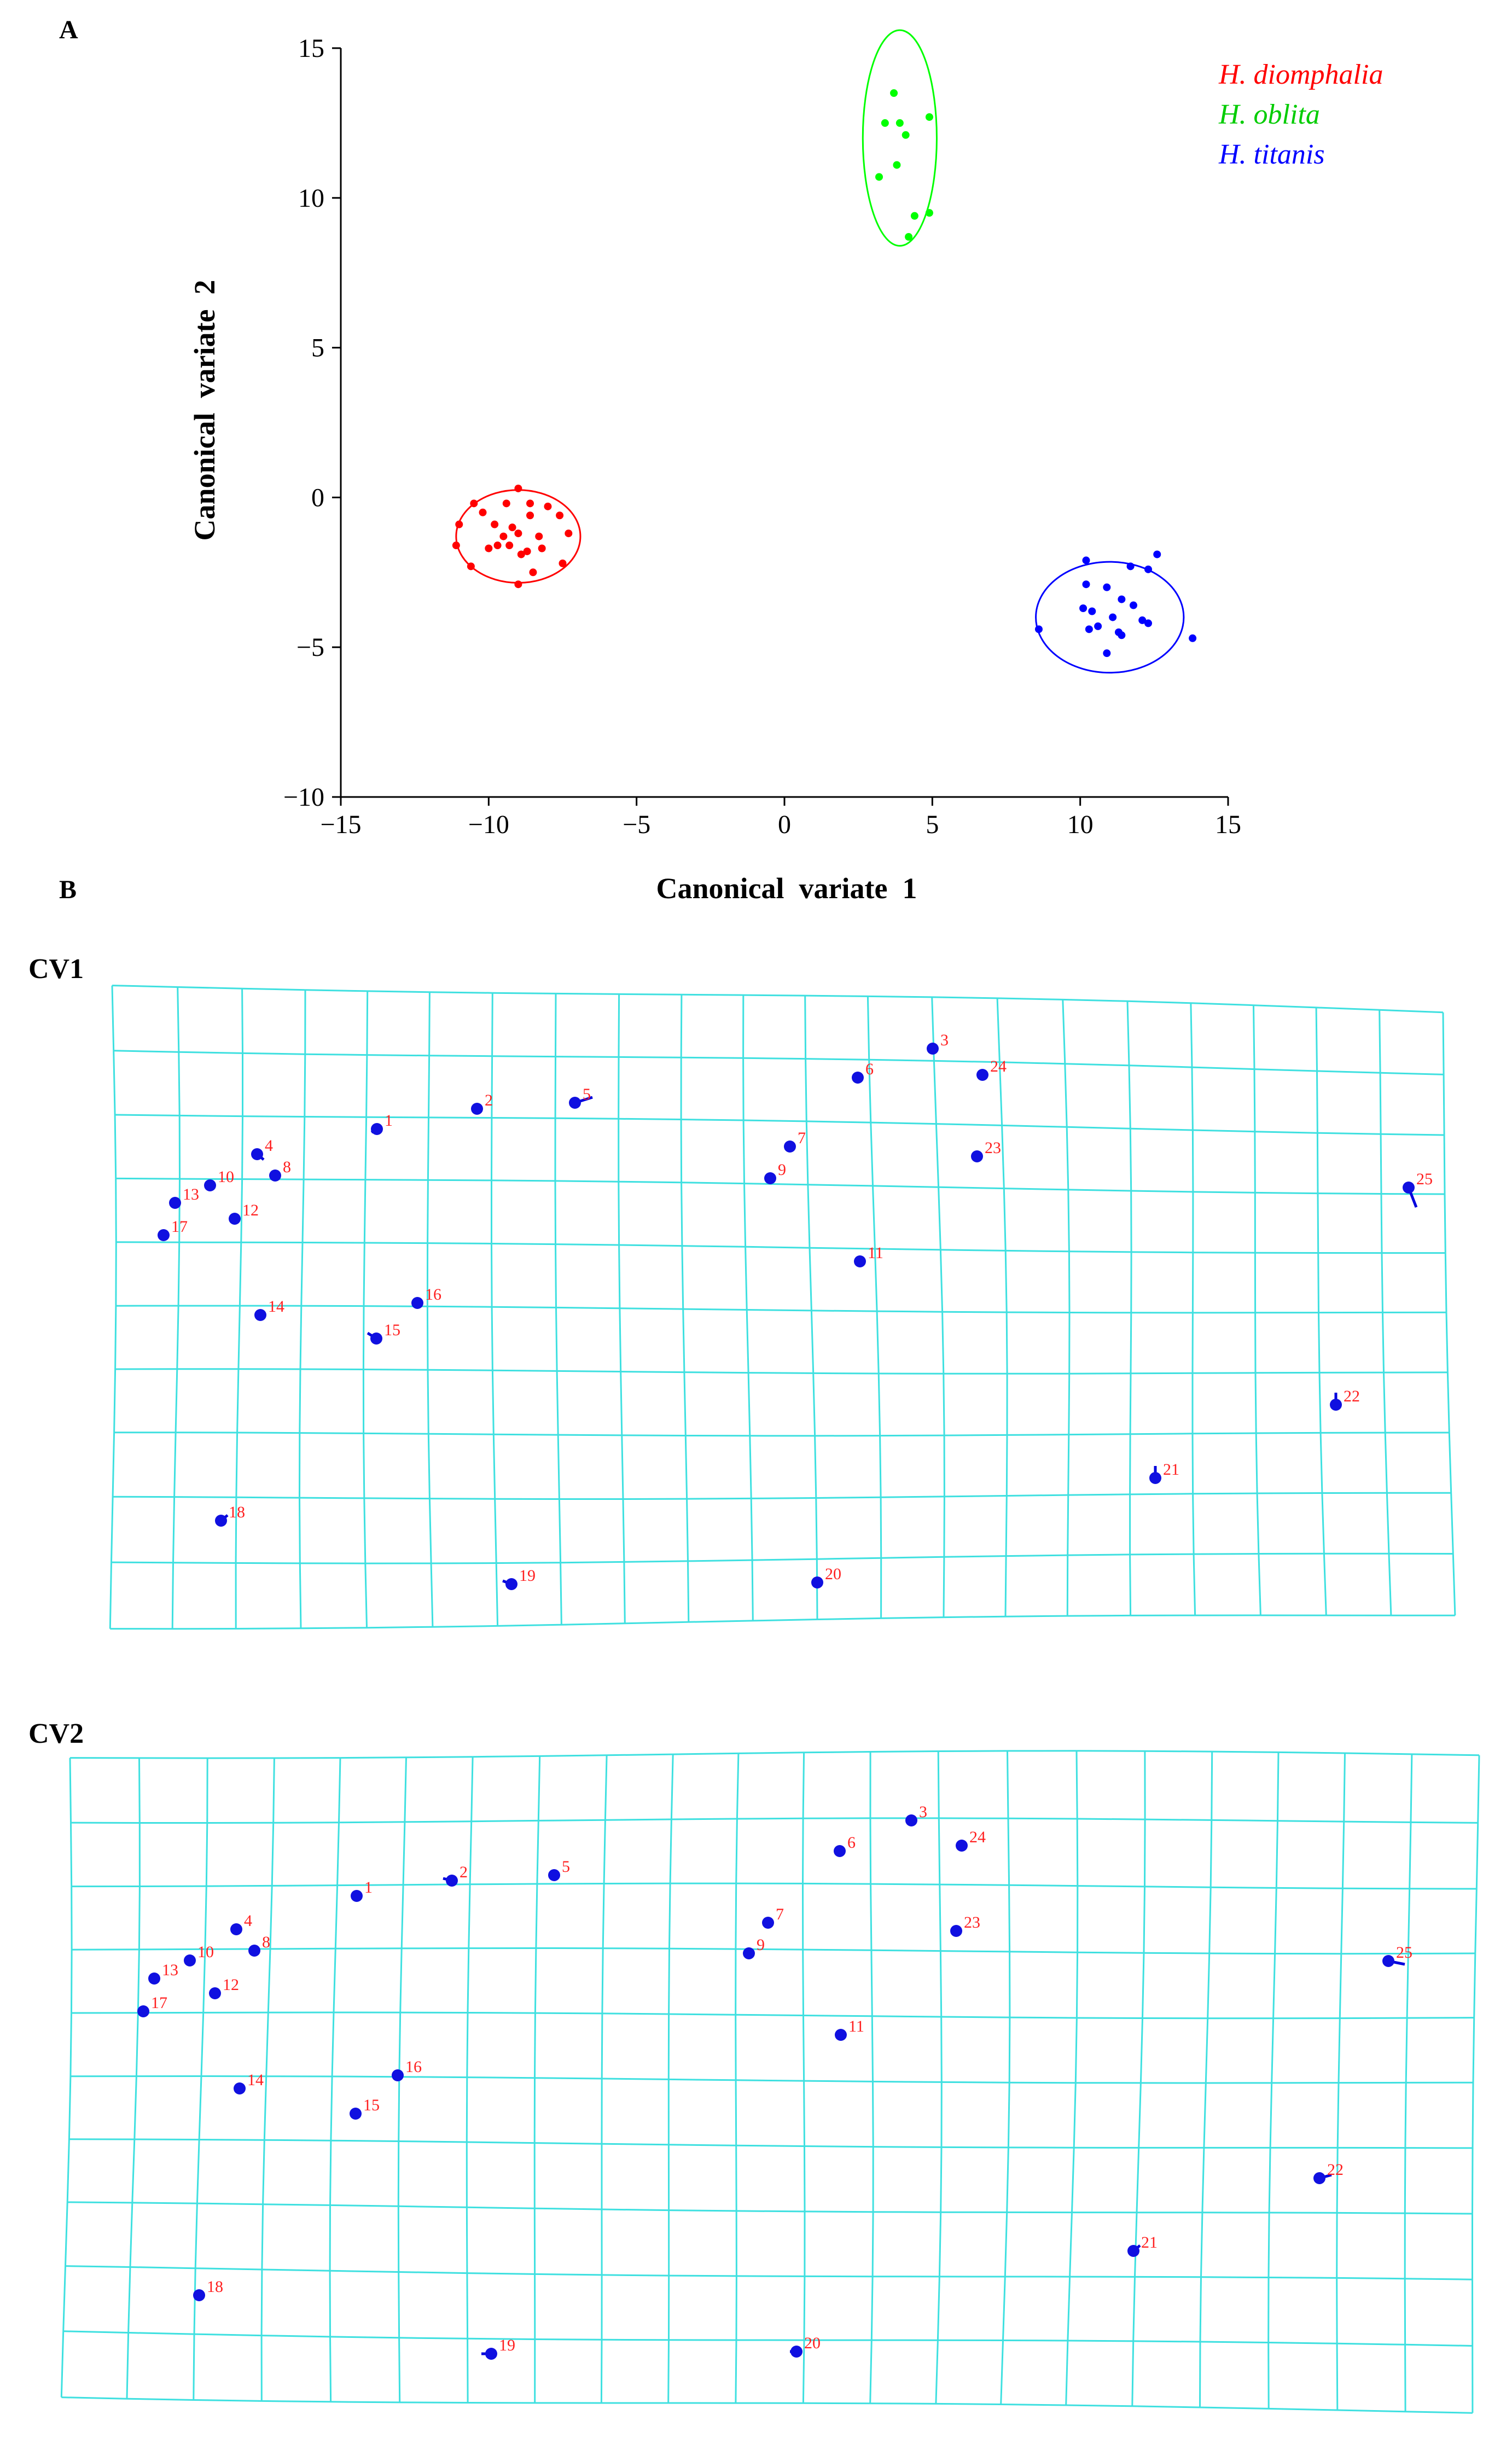  Describe the element at coordinates (317, 348) in the screenshot. I see `y-tick-label: 5` at that location.